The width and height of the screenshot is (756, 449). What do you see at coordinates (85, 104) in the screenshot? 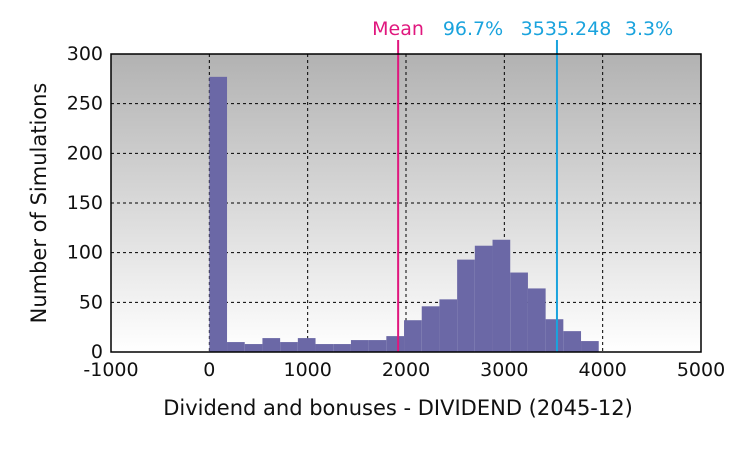
I see `y-tick-label: 250` at bounding box center [85, 104].